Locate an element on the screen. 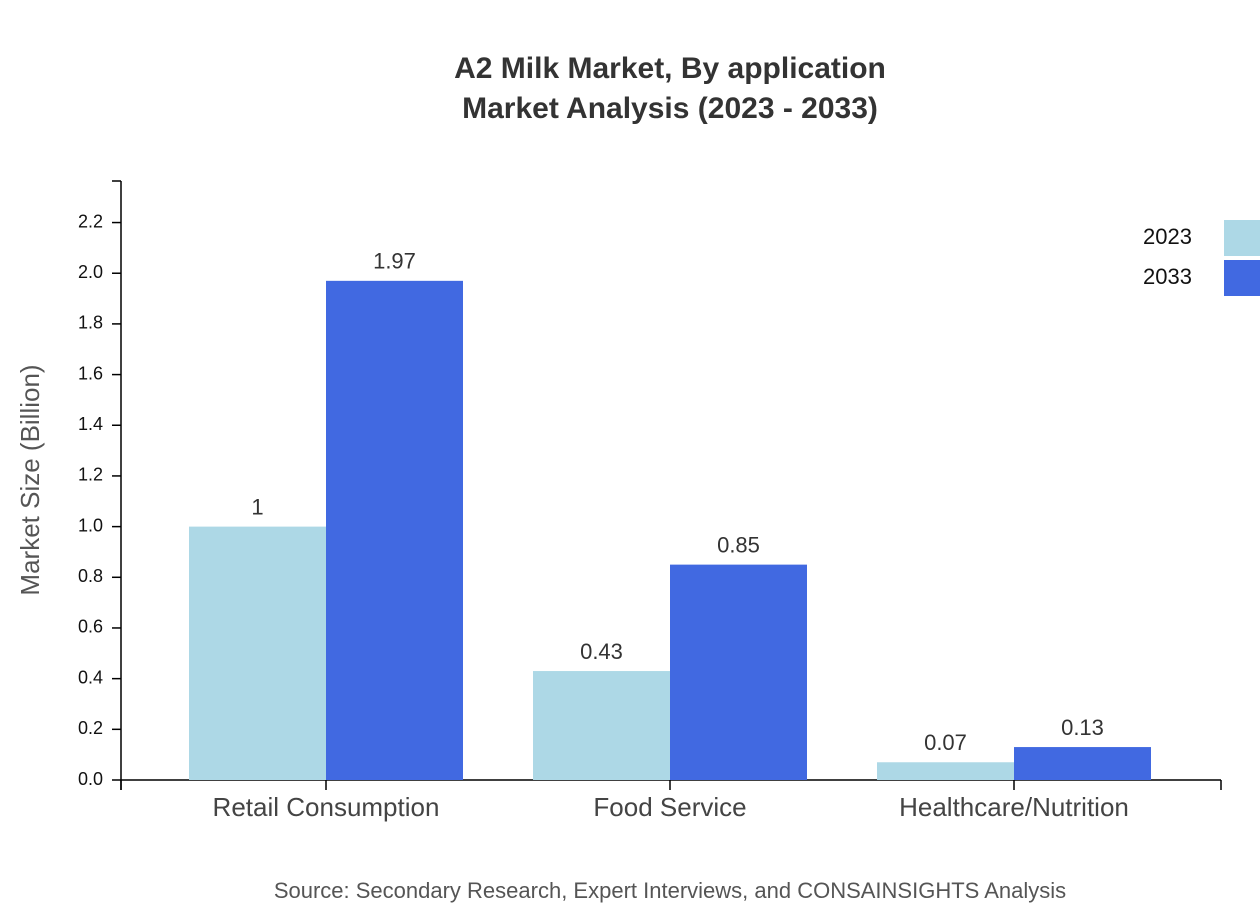 This screenshot has height=920, width=1260. y-tick-label: 0.2 is located at coordinates (90, 728).